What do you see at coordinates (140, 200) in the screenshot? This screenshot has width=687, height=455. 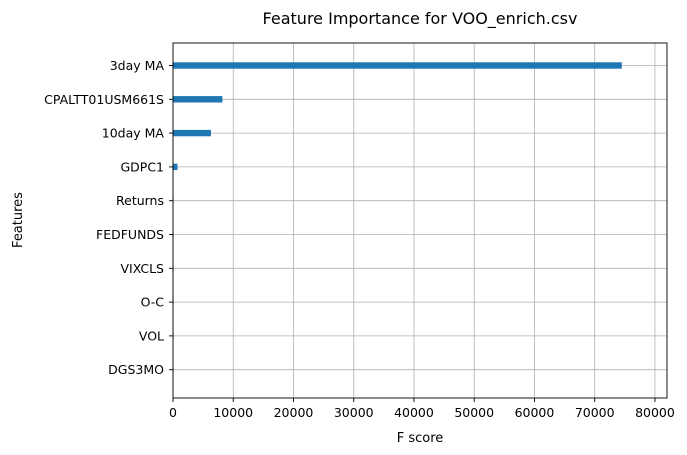 I see `y-tick-label: Returns` at bounding box center [140, 200].